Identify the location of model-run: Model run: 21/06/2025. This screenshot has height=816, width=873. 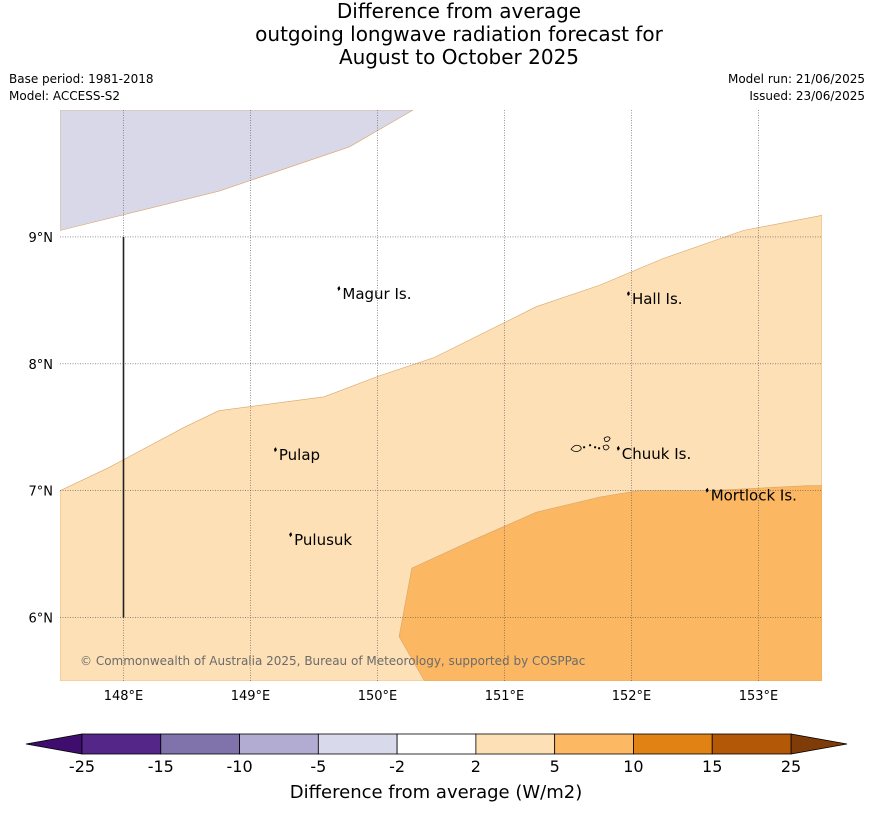
(796, 79).